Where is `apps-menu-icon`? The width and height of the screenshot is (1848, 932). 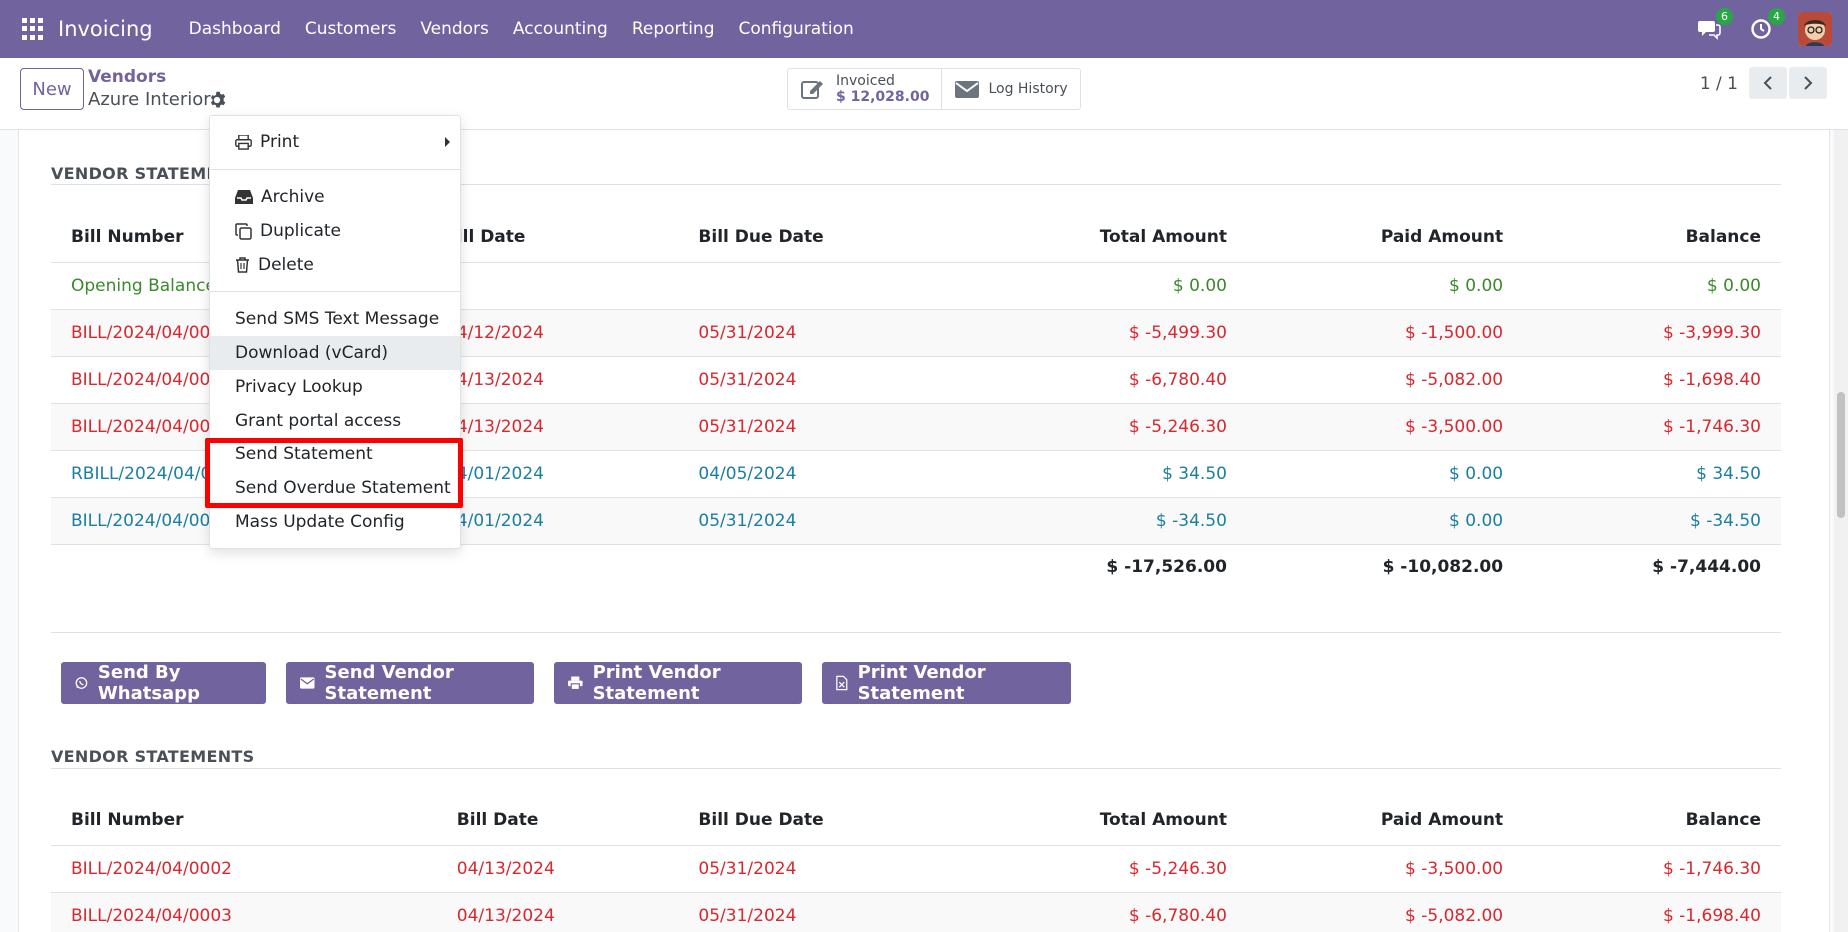
apps-menu-icon is located at coordinates (33, 29).